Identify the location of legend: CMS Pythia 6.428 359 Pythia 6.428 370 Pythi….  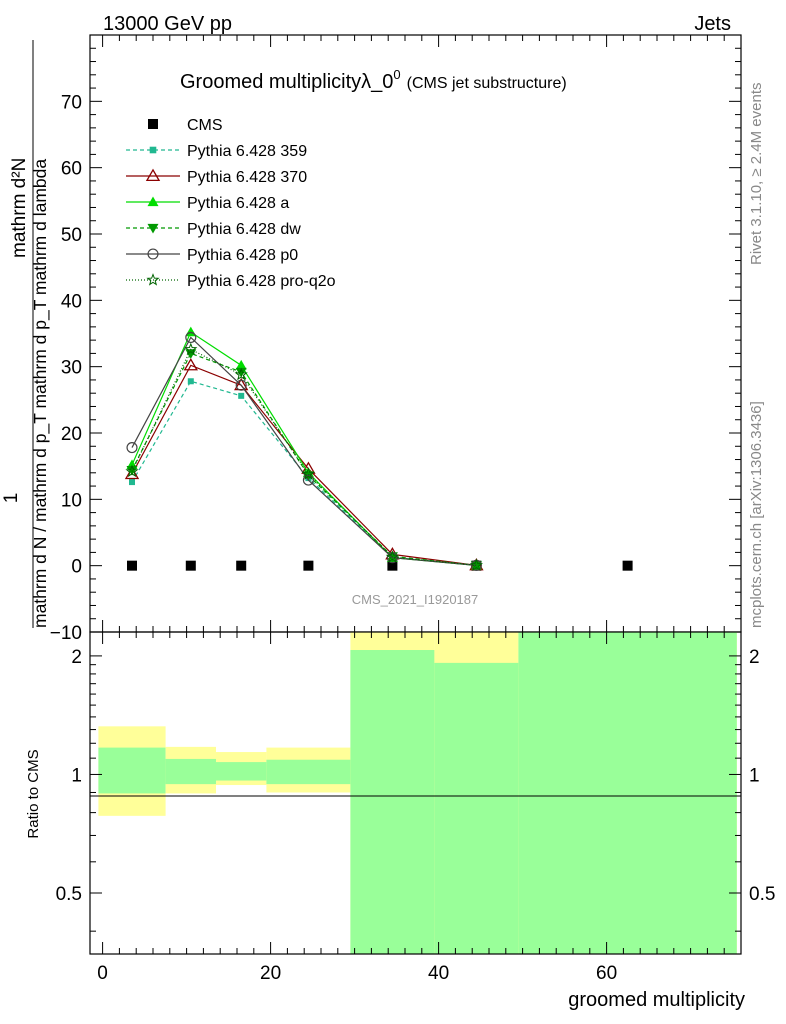
(231, 203).